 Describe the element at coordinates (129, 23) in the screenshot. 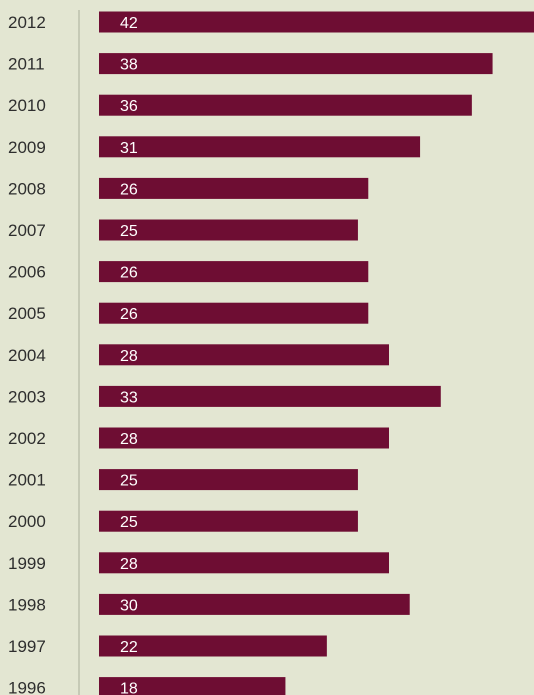

I see `bar-value-label: 42` at that location.